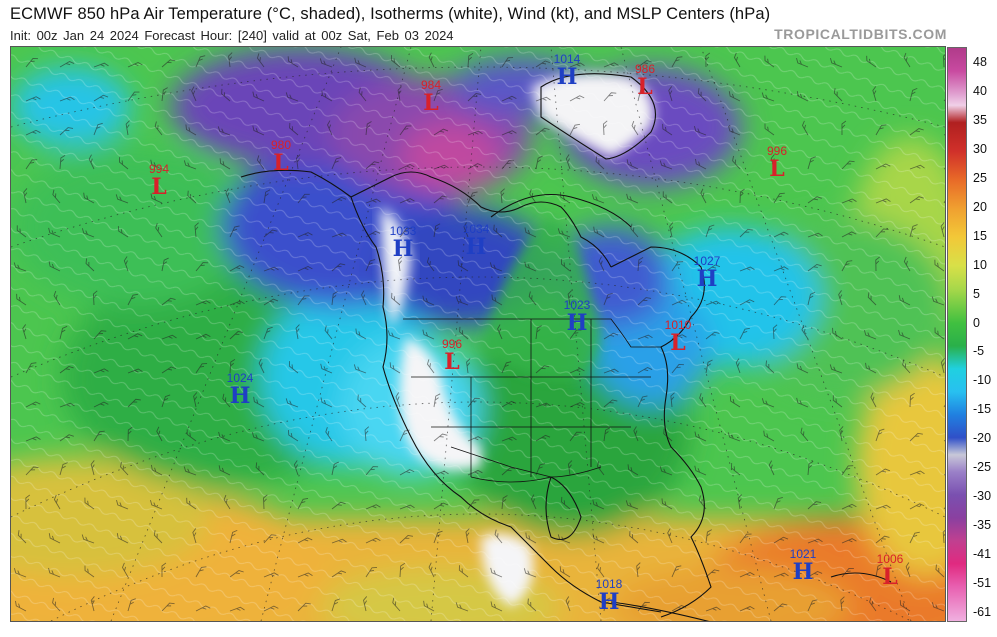  What do you see at coordinates (980, 206) in the screenshot?
I see `colorbar-tick-label: 20` at bounding box center [980, 206].